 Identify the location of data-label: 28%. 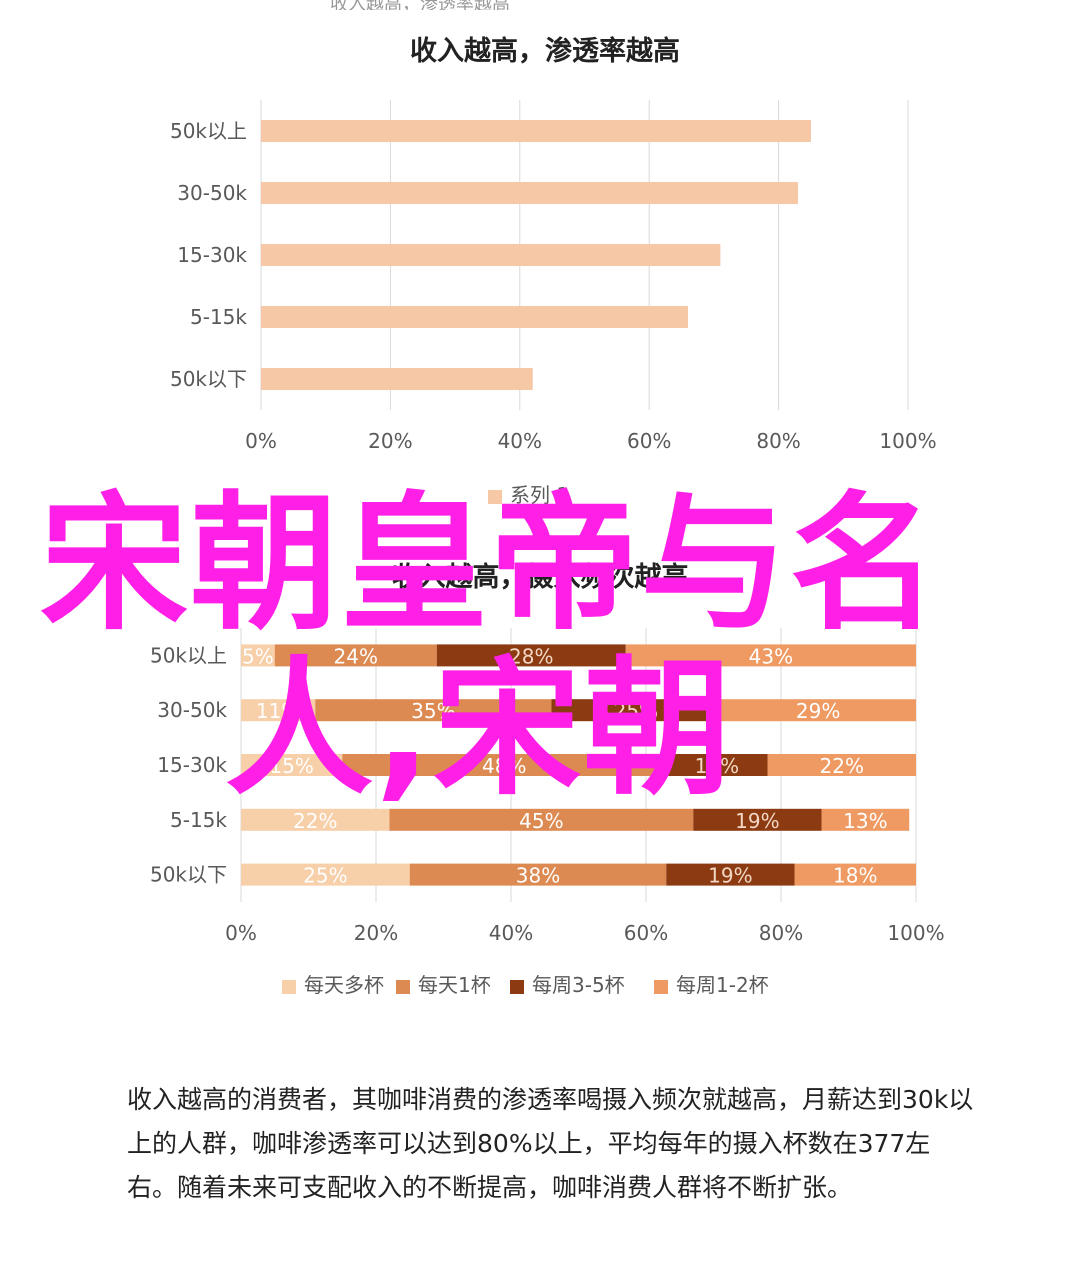
(531, 656).